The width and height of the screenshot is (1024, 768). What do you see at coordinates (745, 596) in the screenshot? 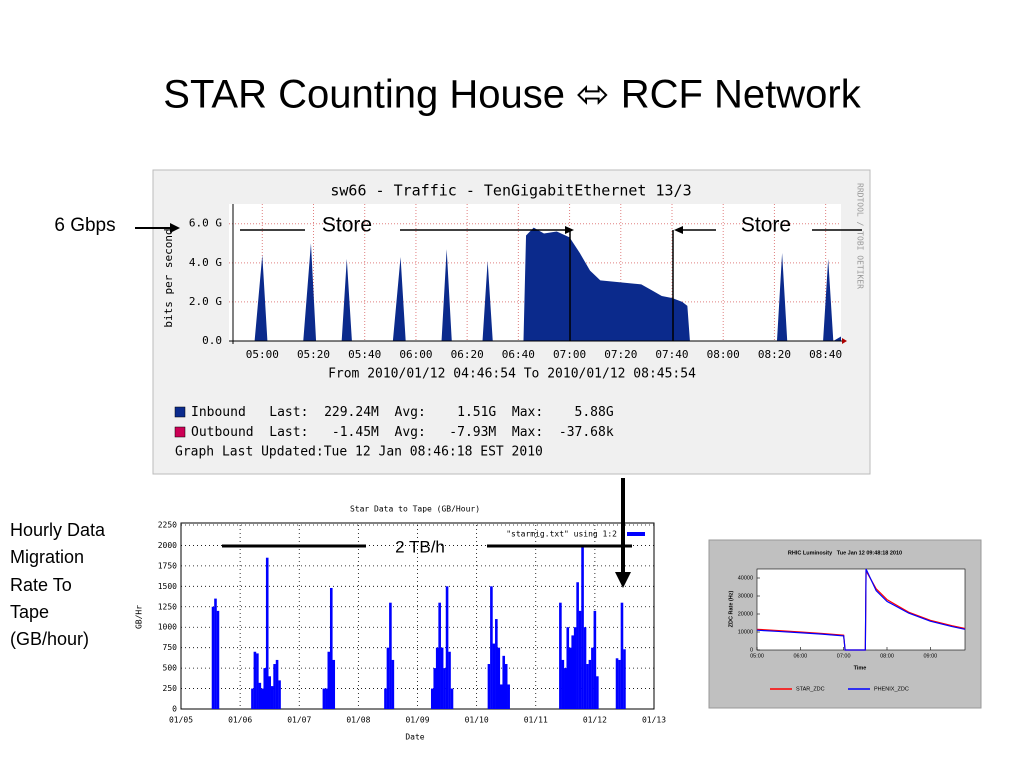
I see `y-tick-label: 30000` at bounding box center [745, 596].